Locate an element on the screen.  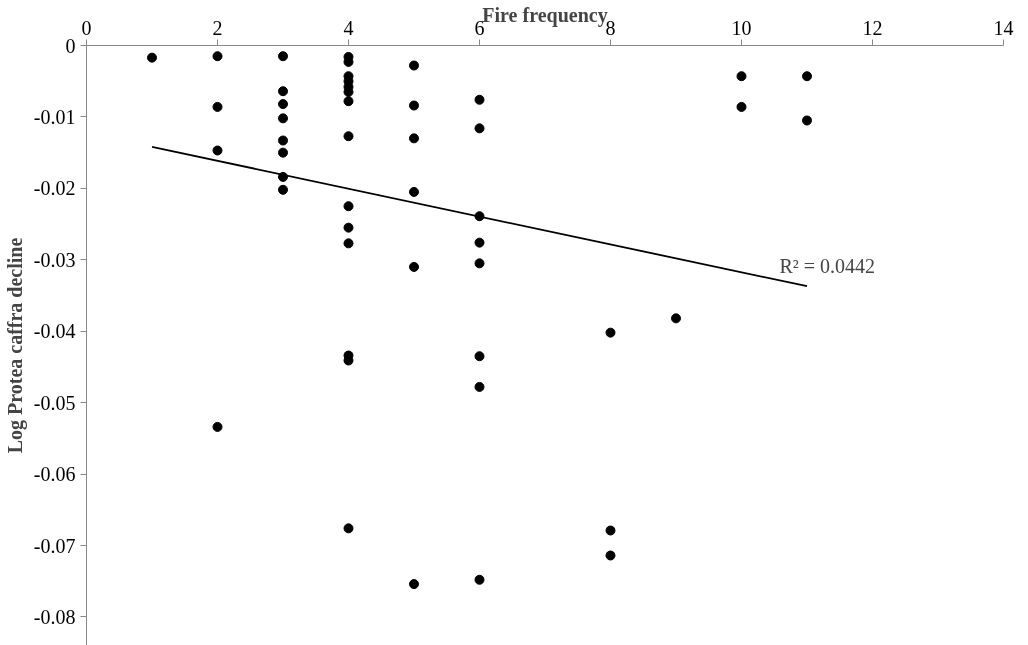
y-tick-label: -0.05 is located at coordinates (54, 402).